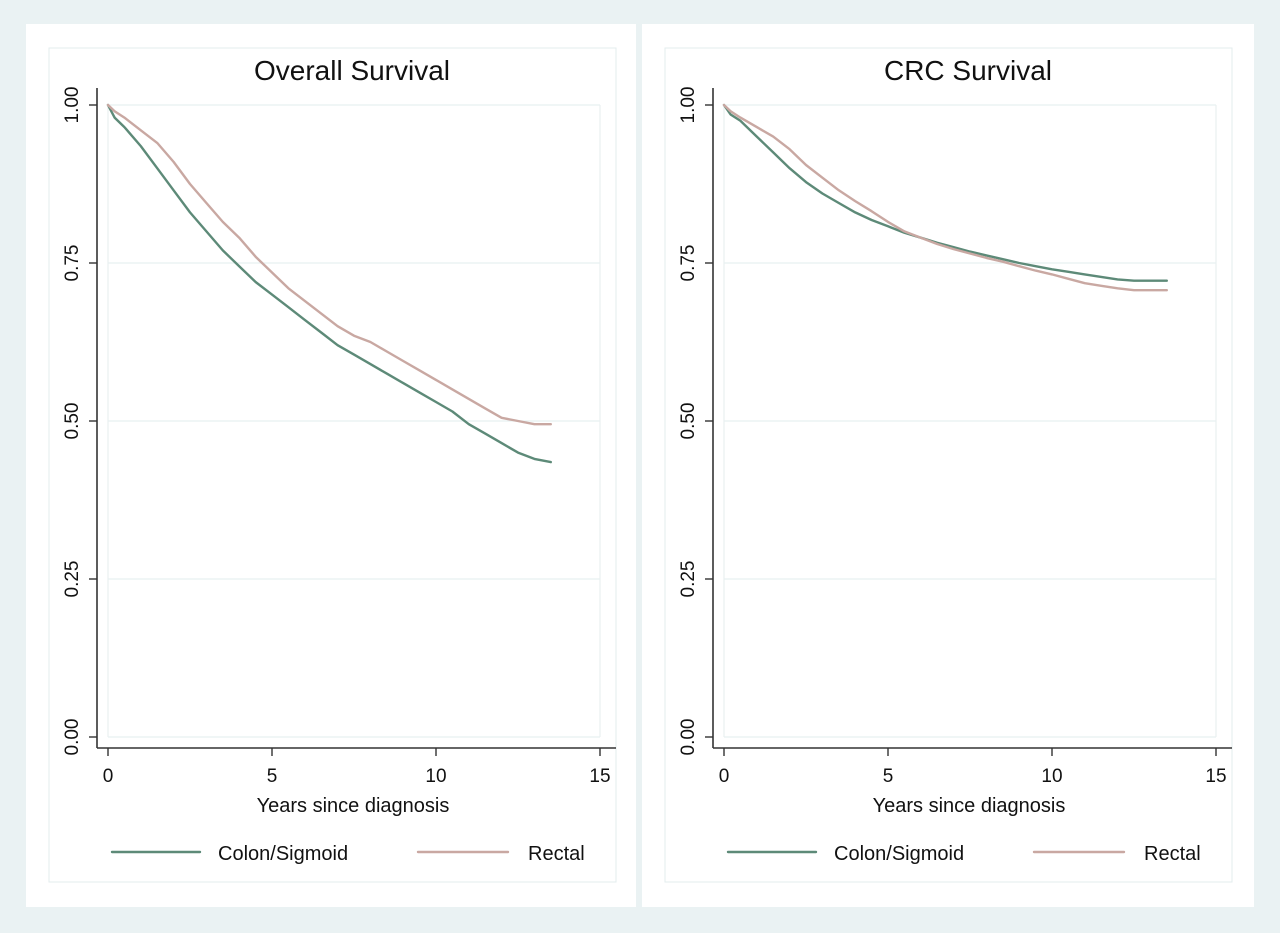 The width and height of the screenshot is (1280, 933). I want to click on chart-title: CRC Survival, so click(968, 70).